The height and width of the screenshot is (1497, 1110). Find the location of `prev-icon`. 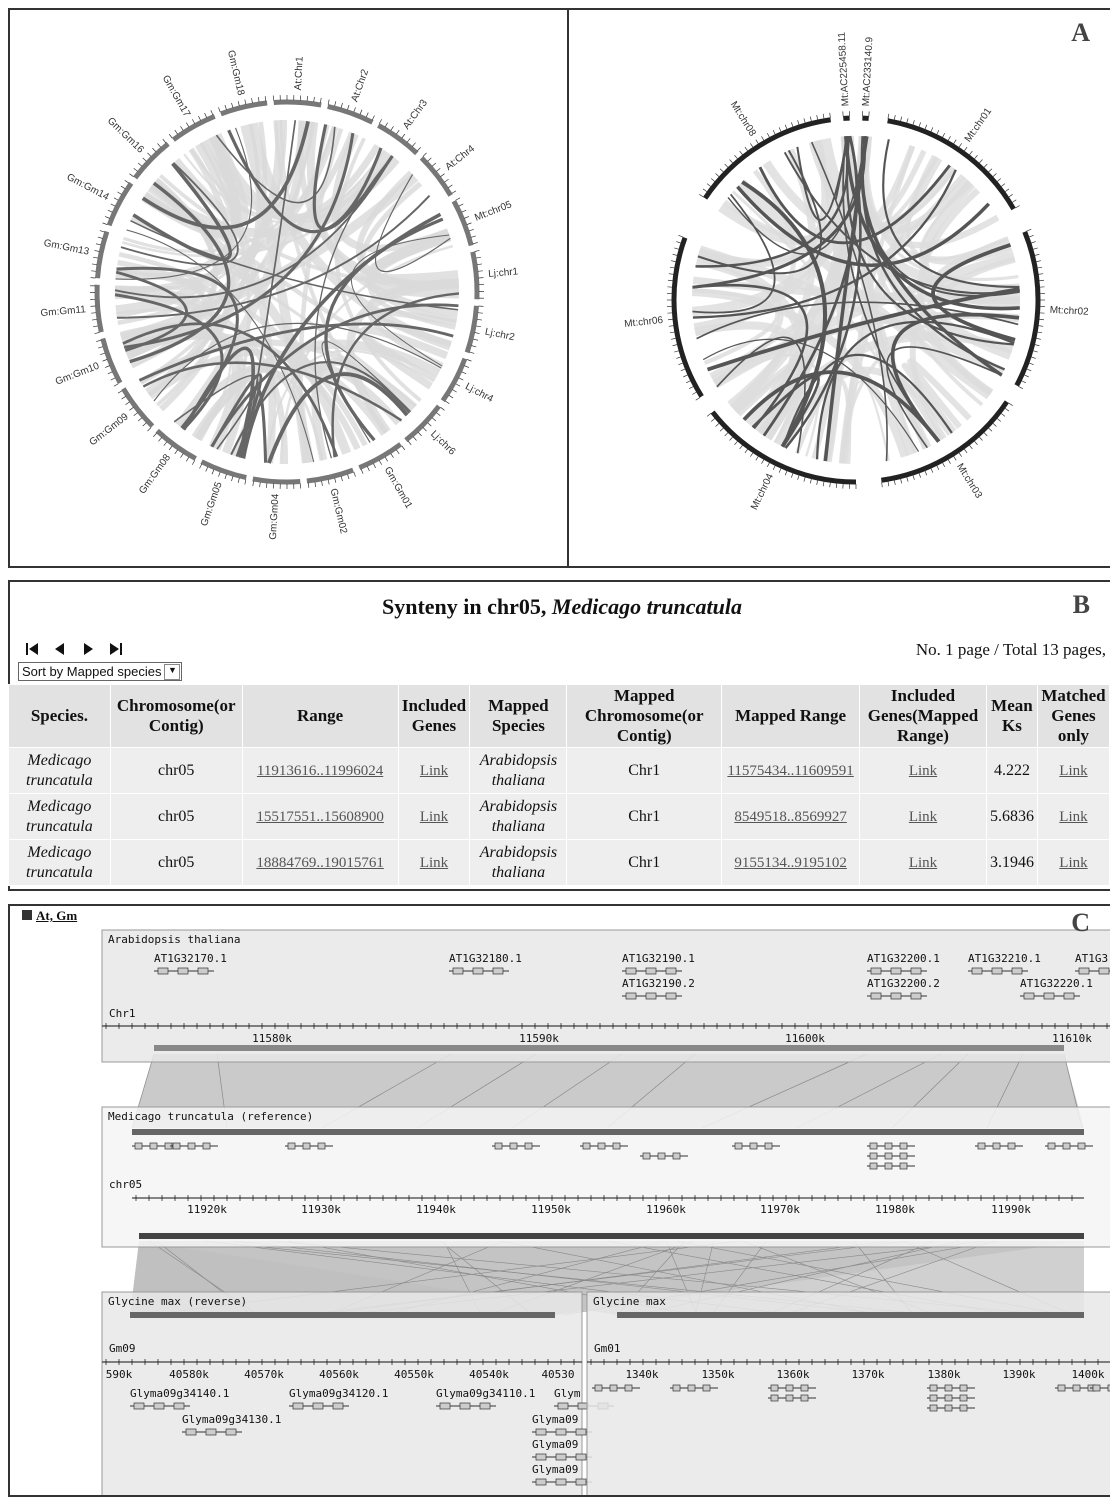

prev-icon is located at coordinates (59, 649).